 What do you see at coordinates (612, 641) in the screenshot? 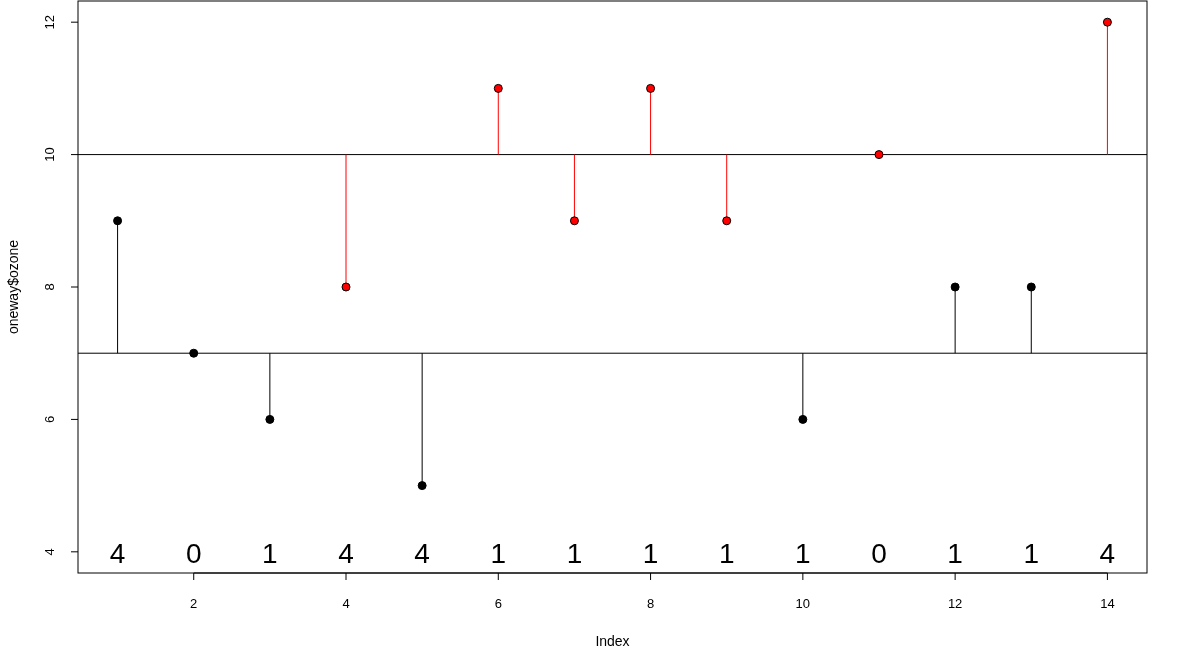
I see `x-axis-title: Index` at bounding box center [612, 641].